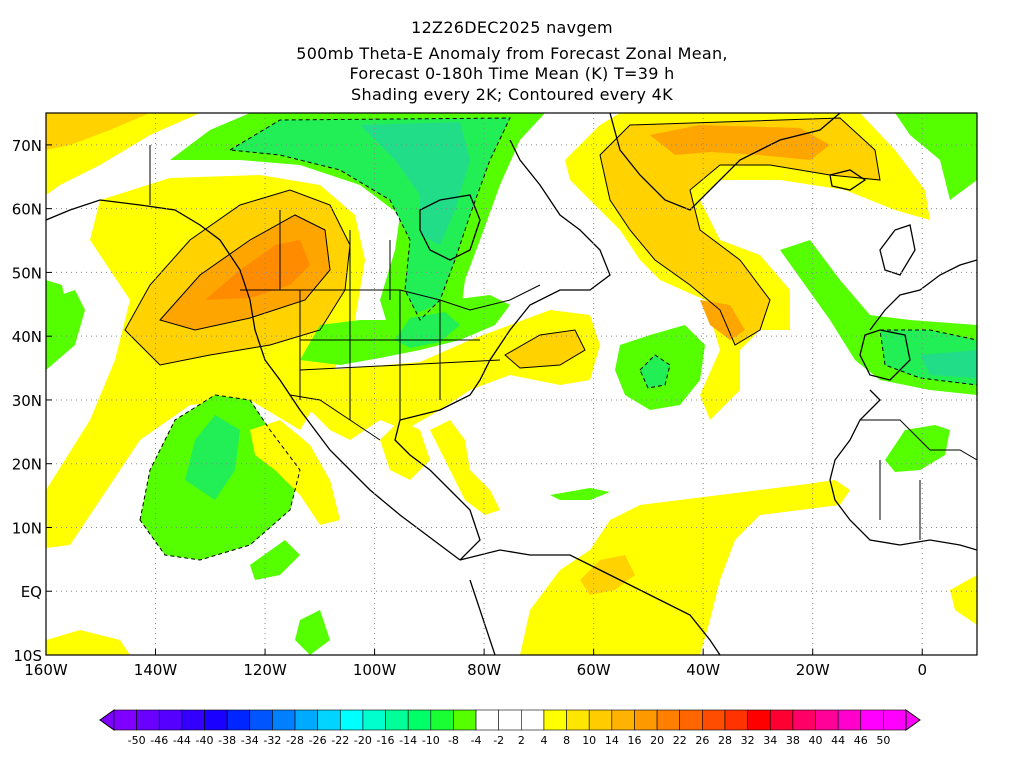 The image size is (1024, 768). I want to click on tick-label-lat: 60N, so click(27, 210).